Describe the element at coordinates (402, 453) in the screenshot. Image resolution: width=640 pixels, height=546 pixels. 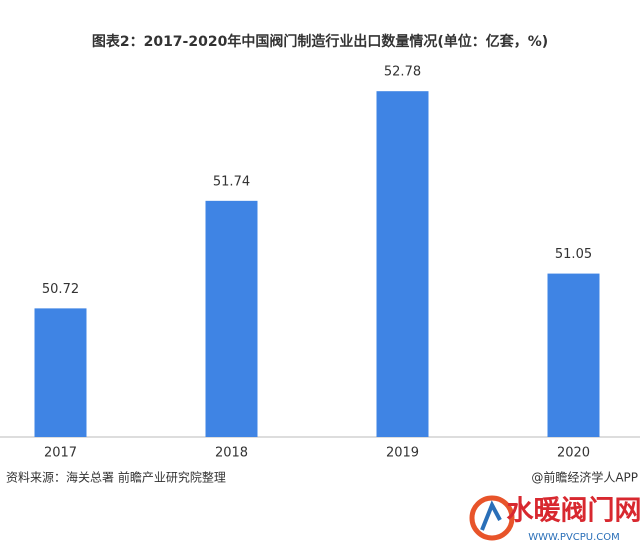
I see `x-tick-label: 2019` at that location.